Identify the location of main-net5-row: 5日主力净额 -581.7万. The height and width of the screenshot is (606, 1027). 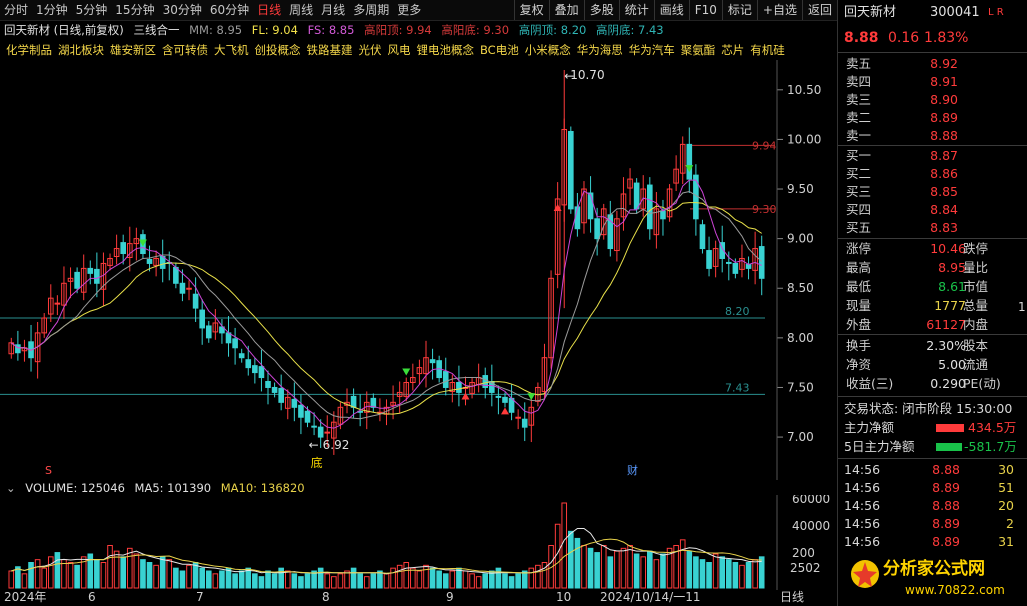
(932, 447).